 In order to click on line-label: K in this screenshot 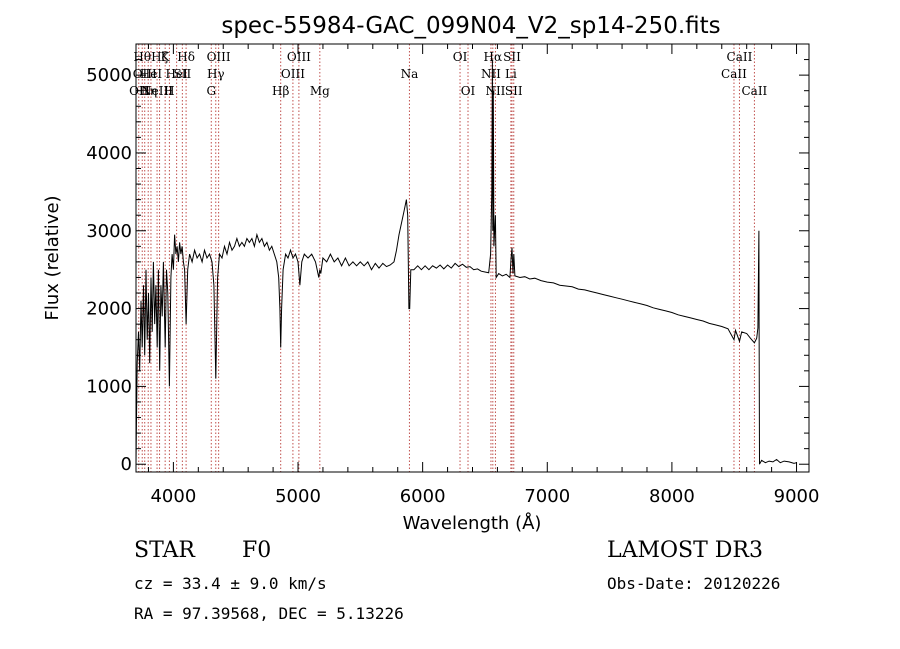, I will do `click(166, 57)`.